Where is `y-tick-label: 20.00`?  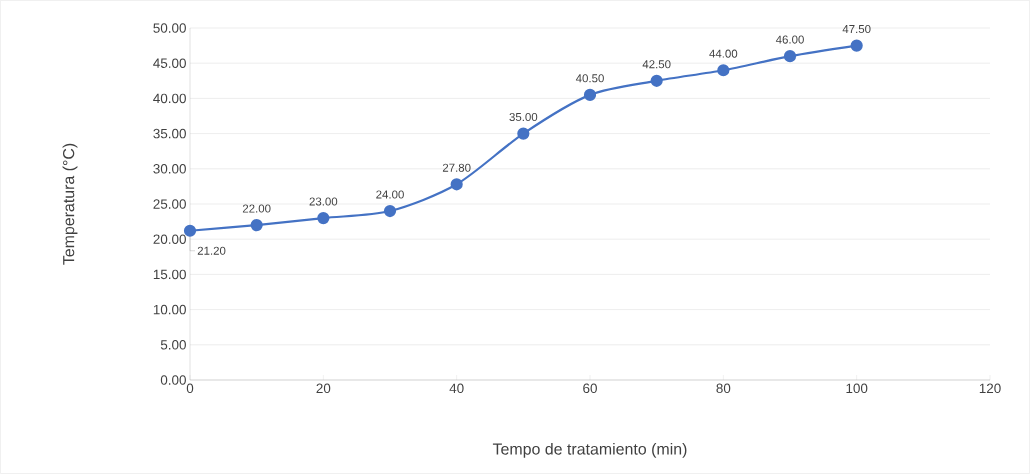
y-tick-label: 20.00 is located at coordinates (169, 239).